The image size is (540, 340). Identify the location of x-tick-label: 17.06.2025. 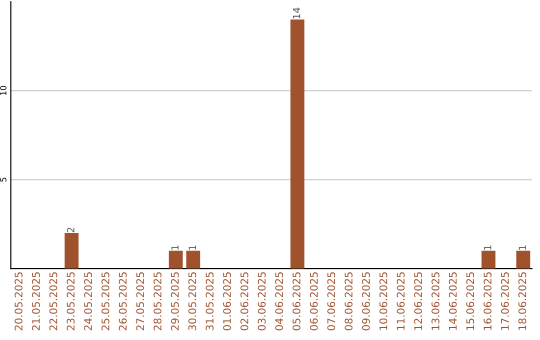
(504, 301).